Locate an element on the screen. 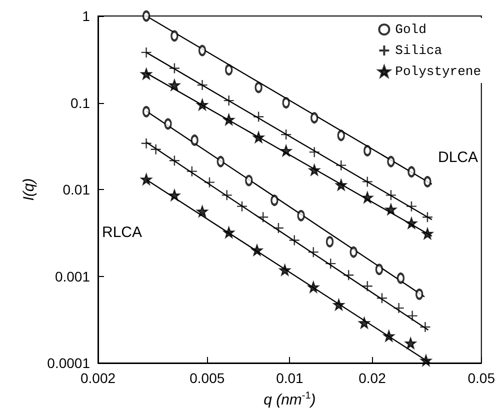  y-tick-label: 0.001 is located at coordinates (72, 276).